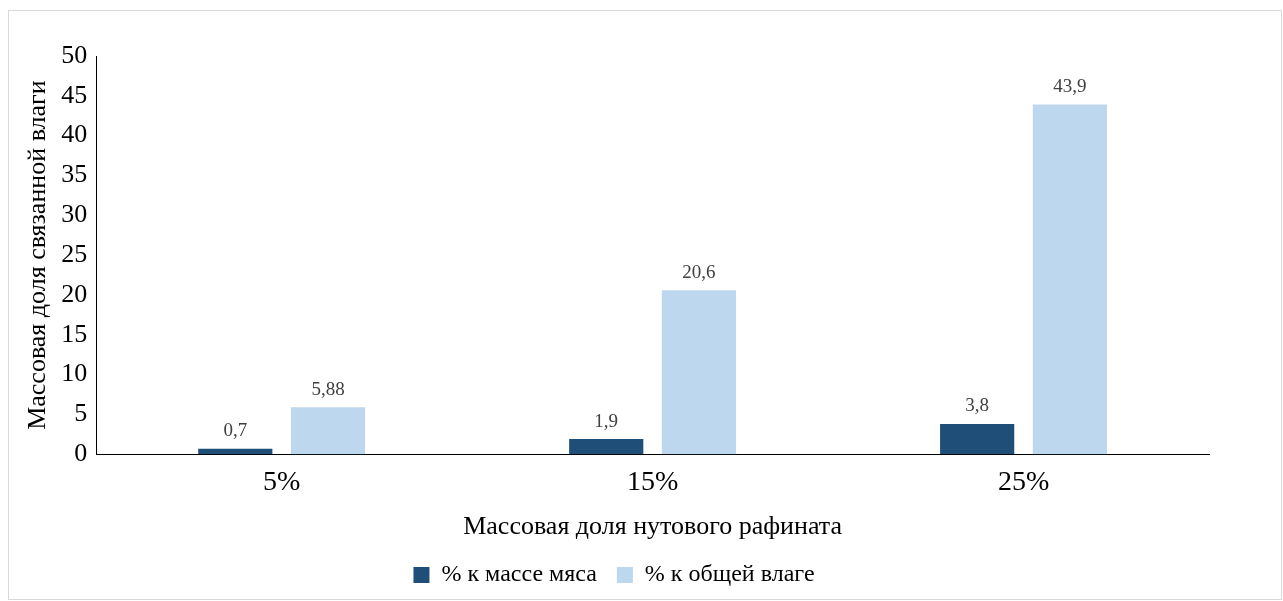 Image resolution: width=1283 pixels, height=601 pixels. Describe the element at coordinates (74, 94) in the screenshot. I see `y-tick-label: 45` at that location.